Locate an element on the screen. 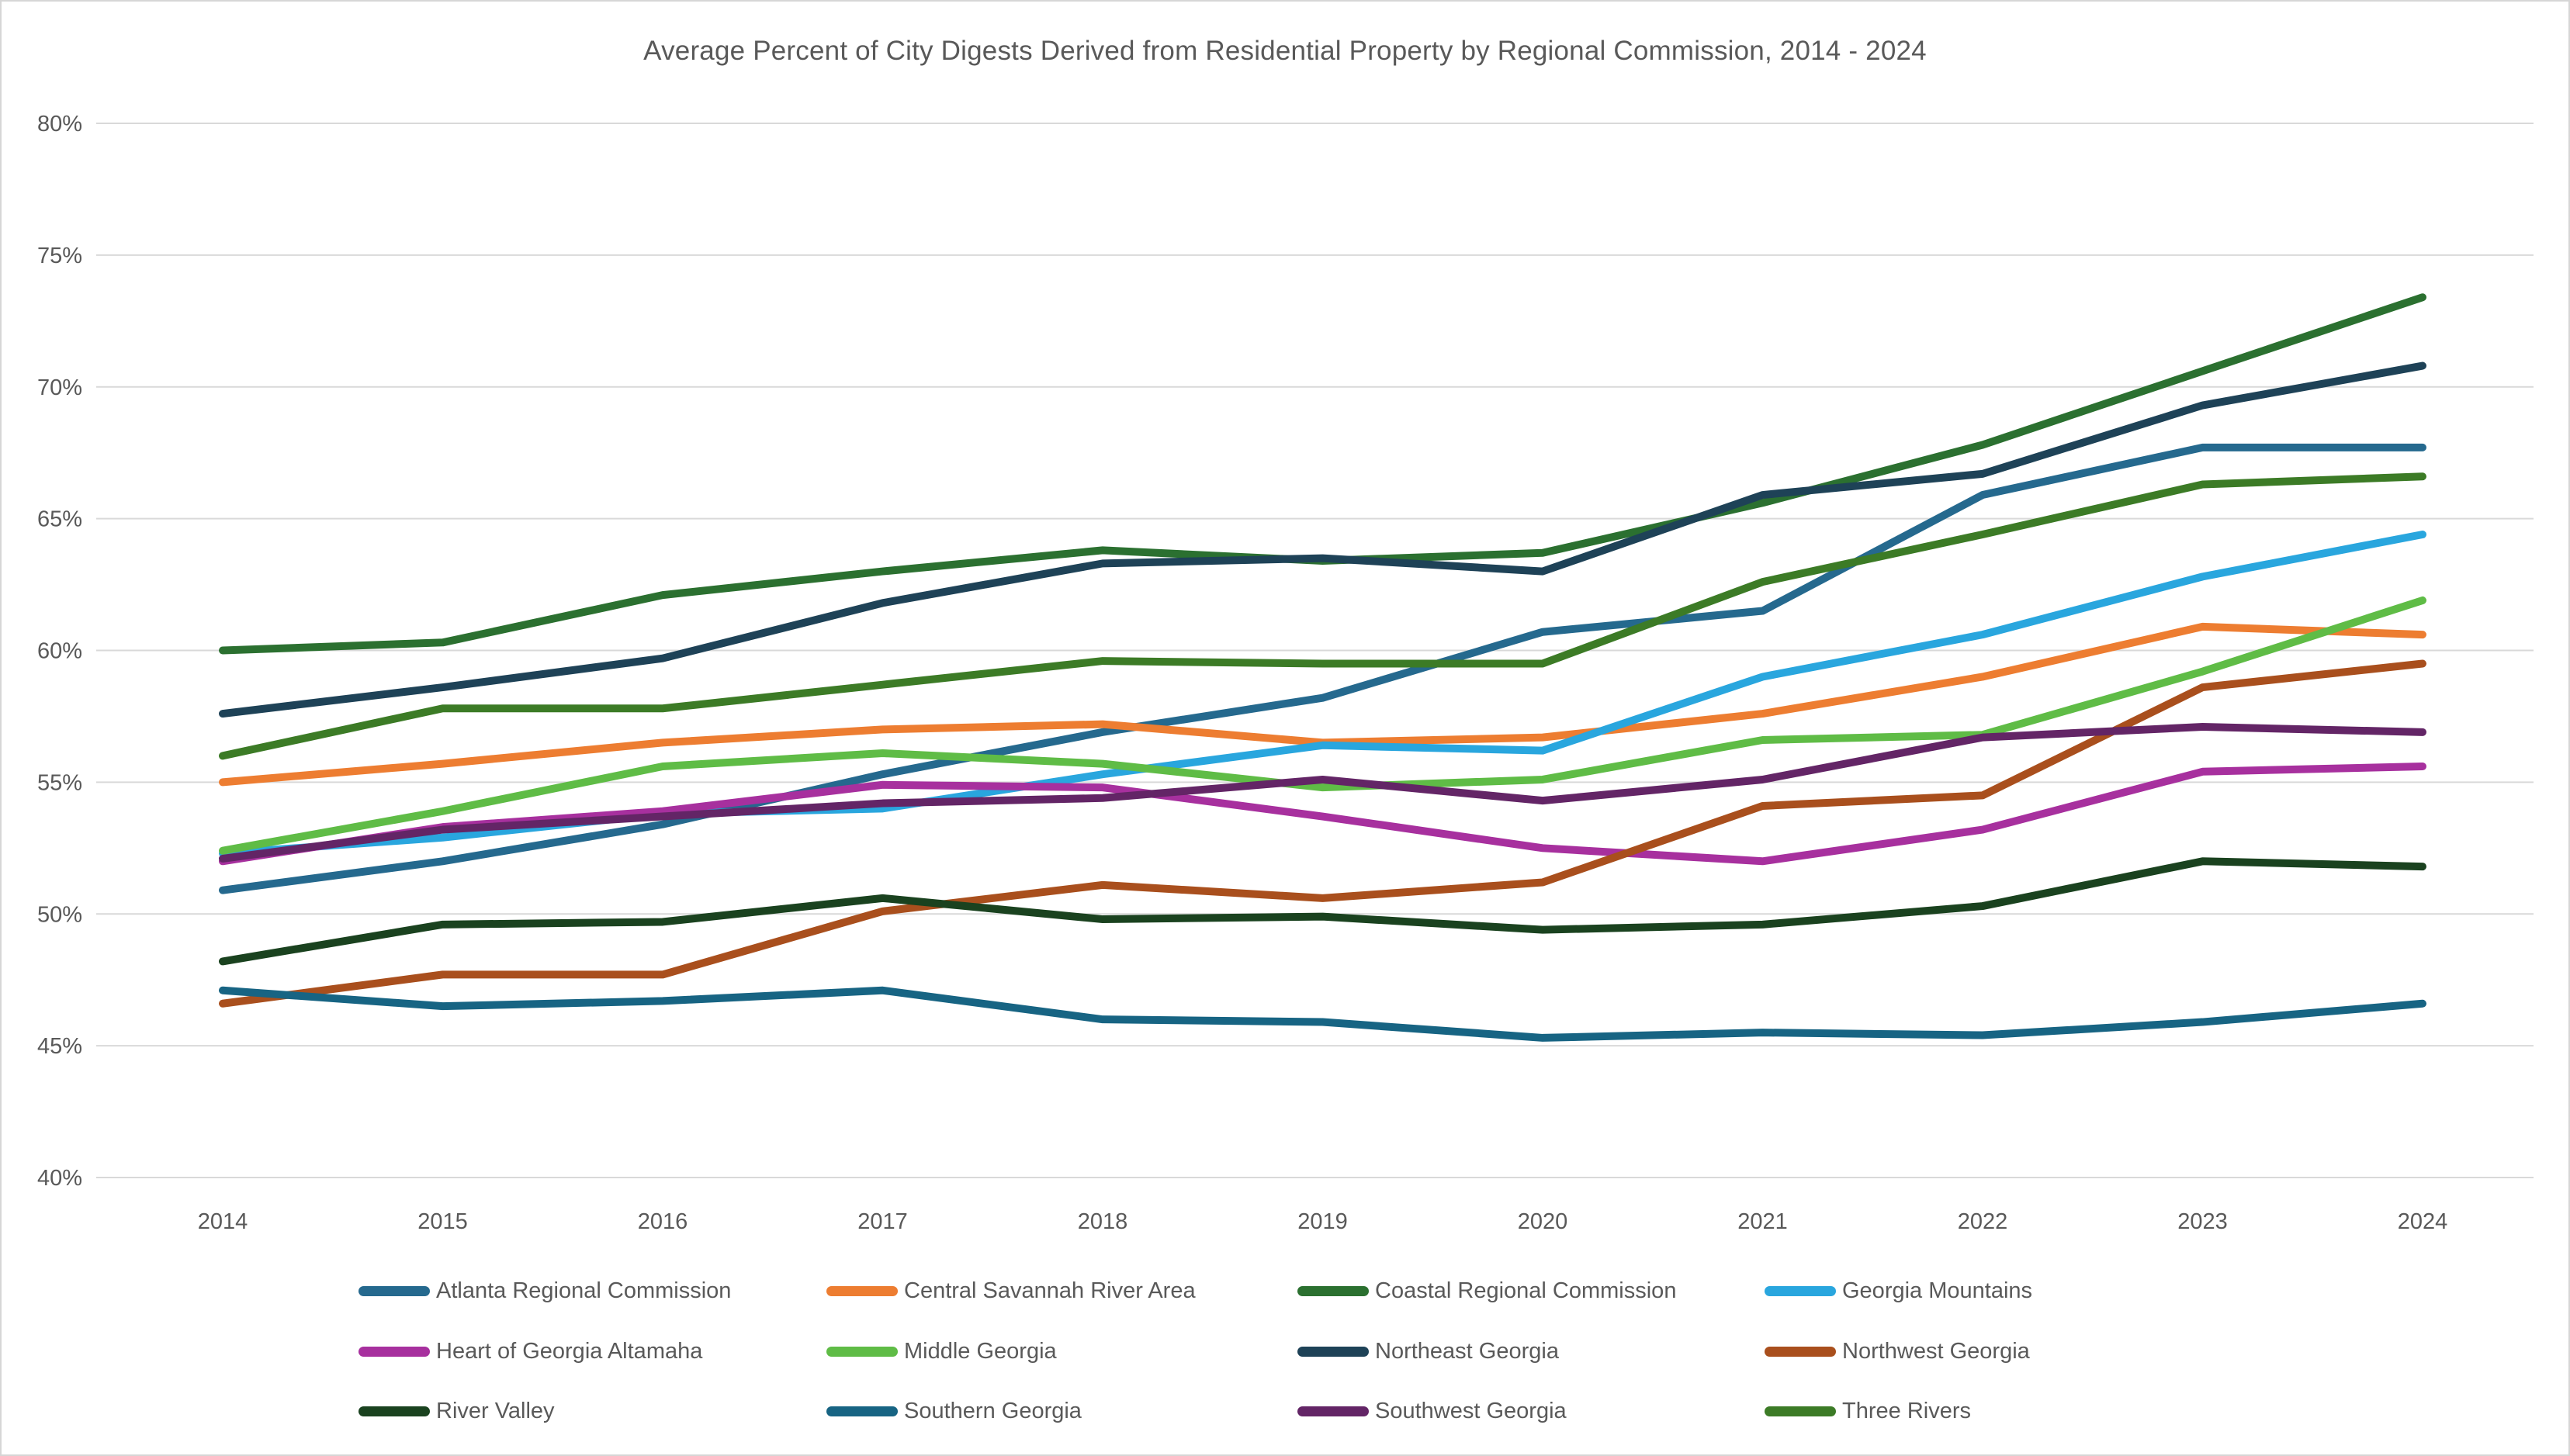 Image resolution: width=2570 pixels, height=1456 pixels. x-axis-tick-label: 2020 is located at coordinates (1543, 1221).